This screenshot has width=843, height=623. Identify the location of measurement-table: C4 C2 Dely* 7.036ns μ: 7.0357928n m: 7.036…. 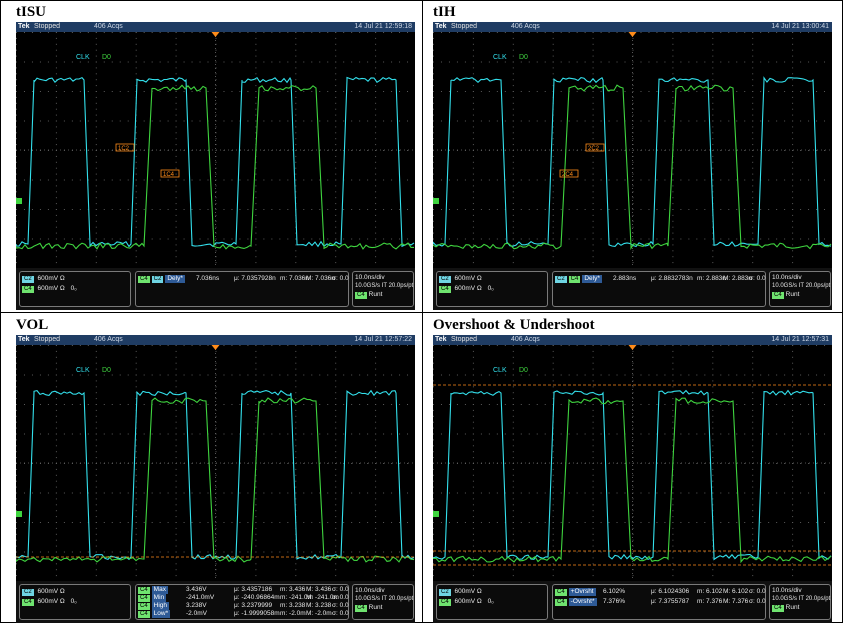
(242, 289).